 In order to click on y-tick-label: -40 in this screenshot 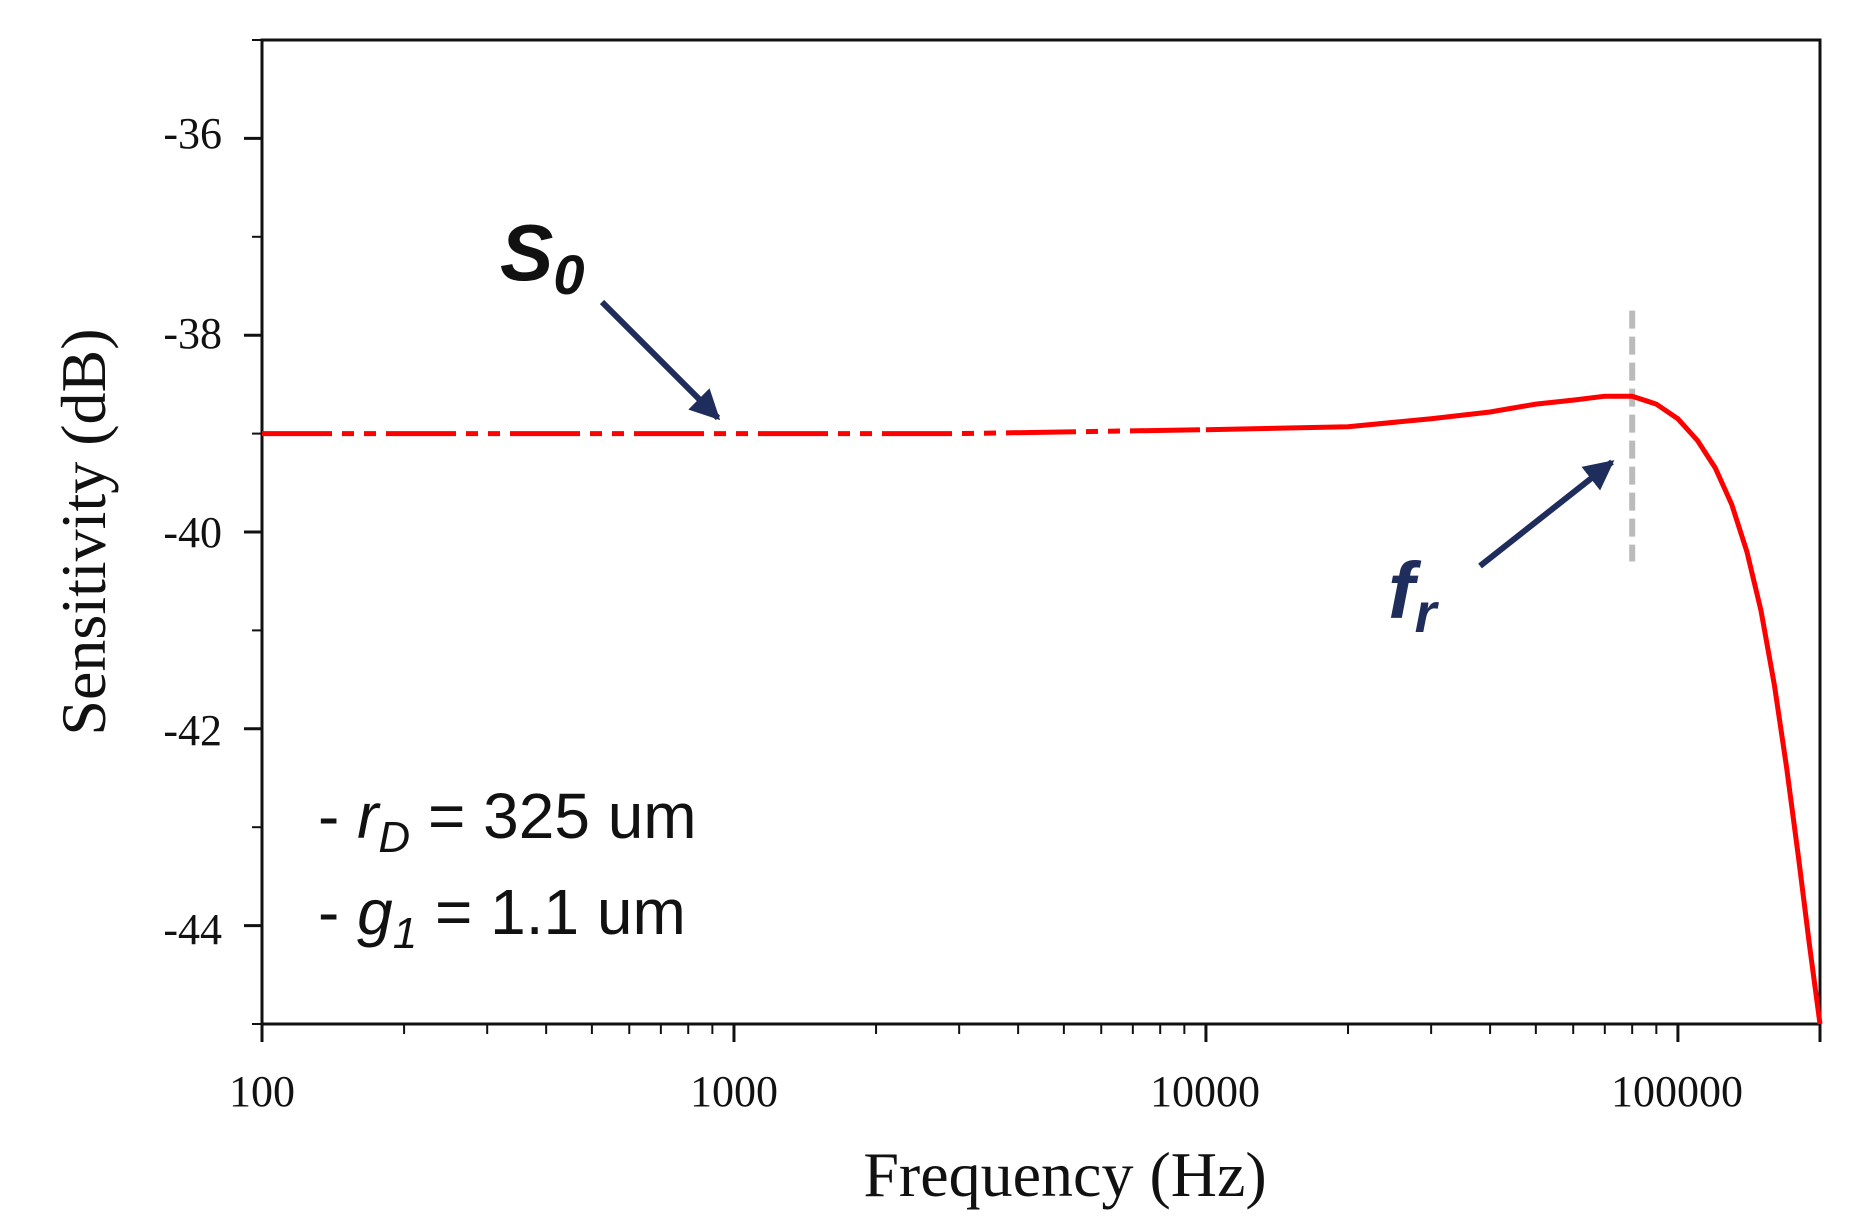, I will do `click(192, 532)`.